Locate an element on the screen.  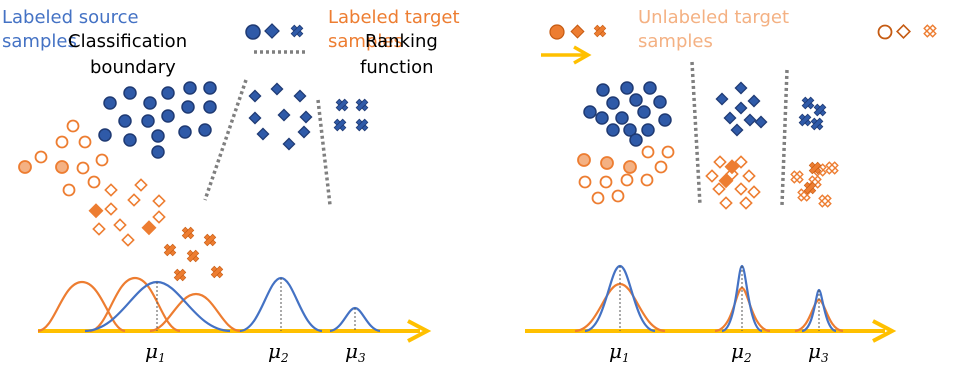
source-gaussian is located at coordinates (355, 319).